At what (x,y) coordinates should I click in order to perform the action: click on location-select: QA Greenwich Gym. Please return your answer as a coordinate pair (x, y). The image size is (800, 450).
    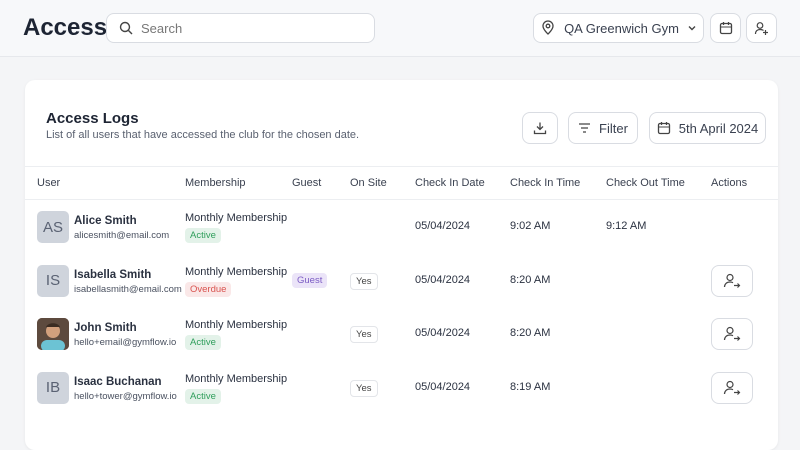
    Looking at the image, I should click on (618, 28).